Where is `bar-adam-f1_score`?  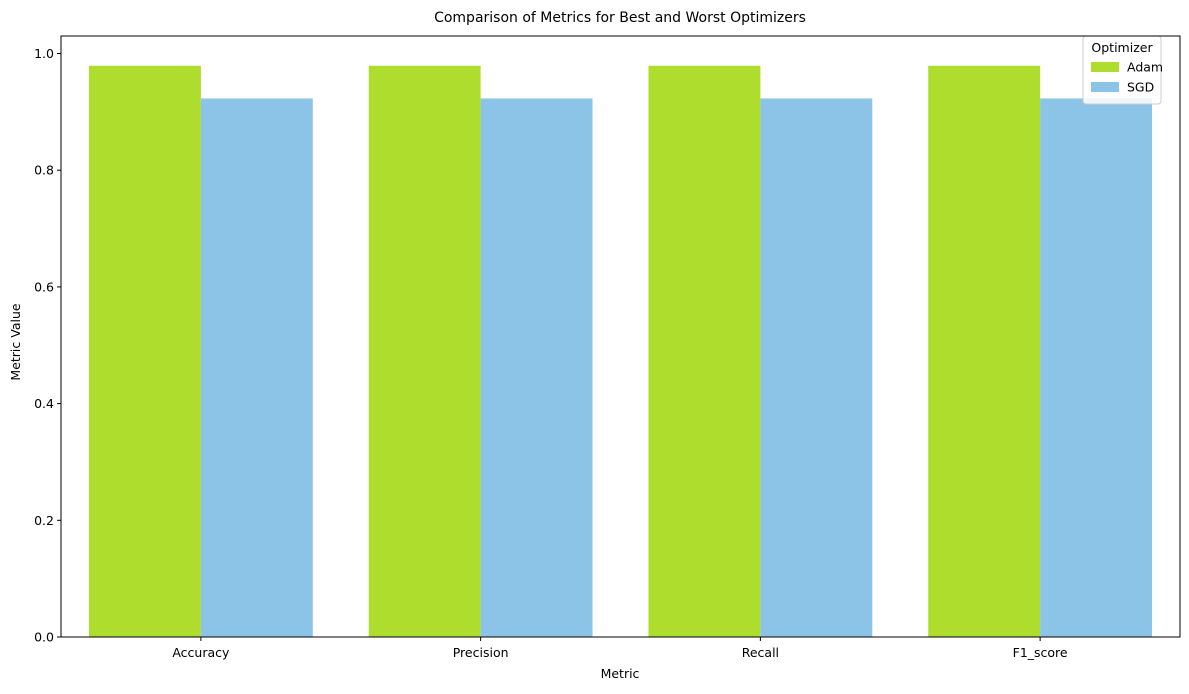
bar-adam-f1_score is located at coordinates (984, 351).